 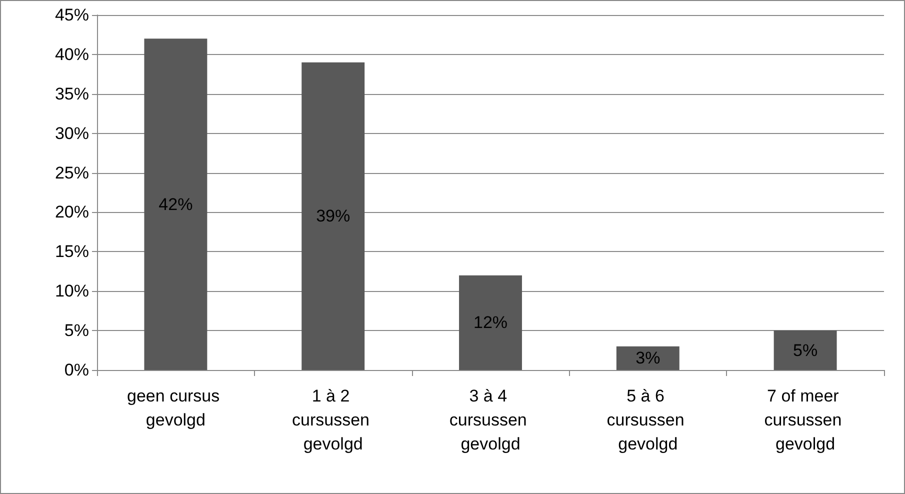 I want to click on y-tick-label: 5%, so click(x=76, y=330).